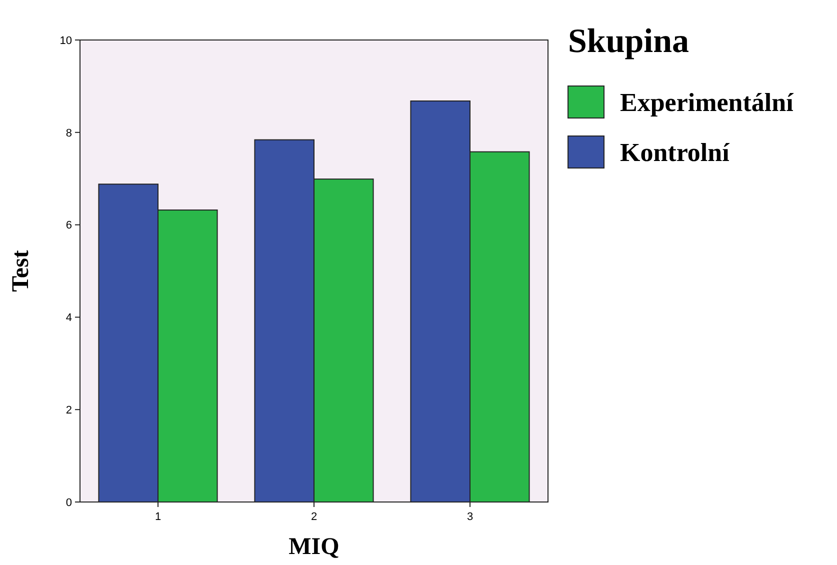  Describe the element at coordinates (69, 318) in the screenshot. I see `y-tick-label: 4` at that location.